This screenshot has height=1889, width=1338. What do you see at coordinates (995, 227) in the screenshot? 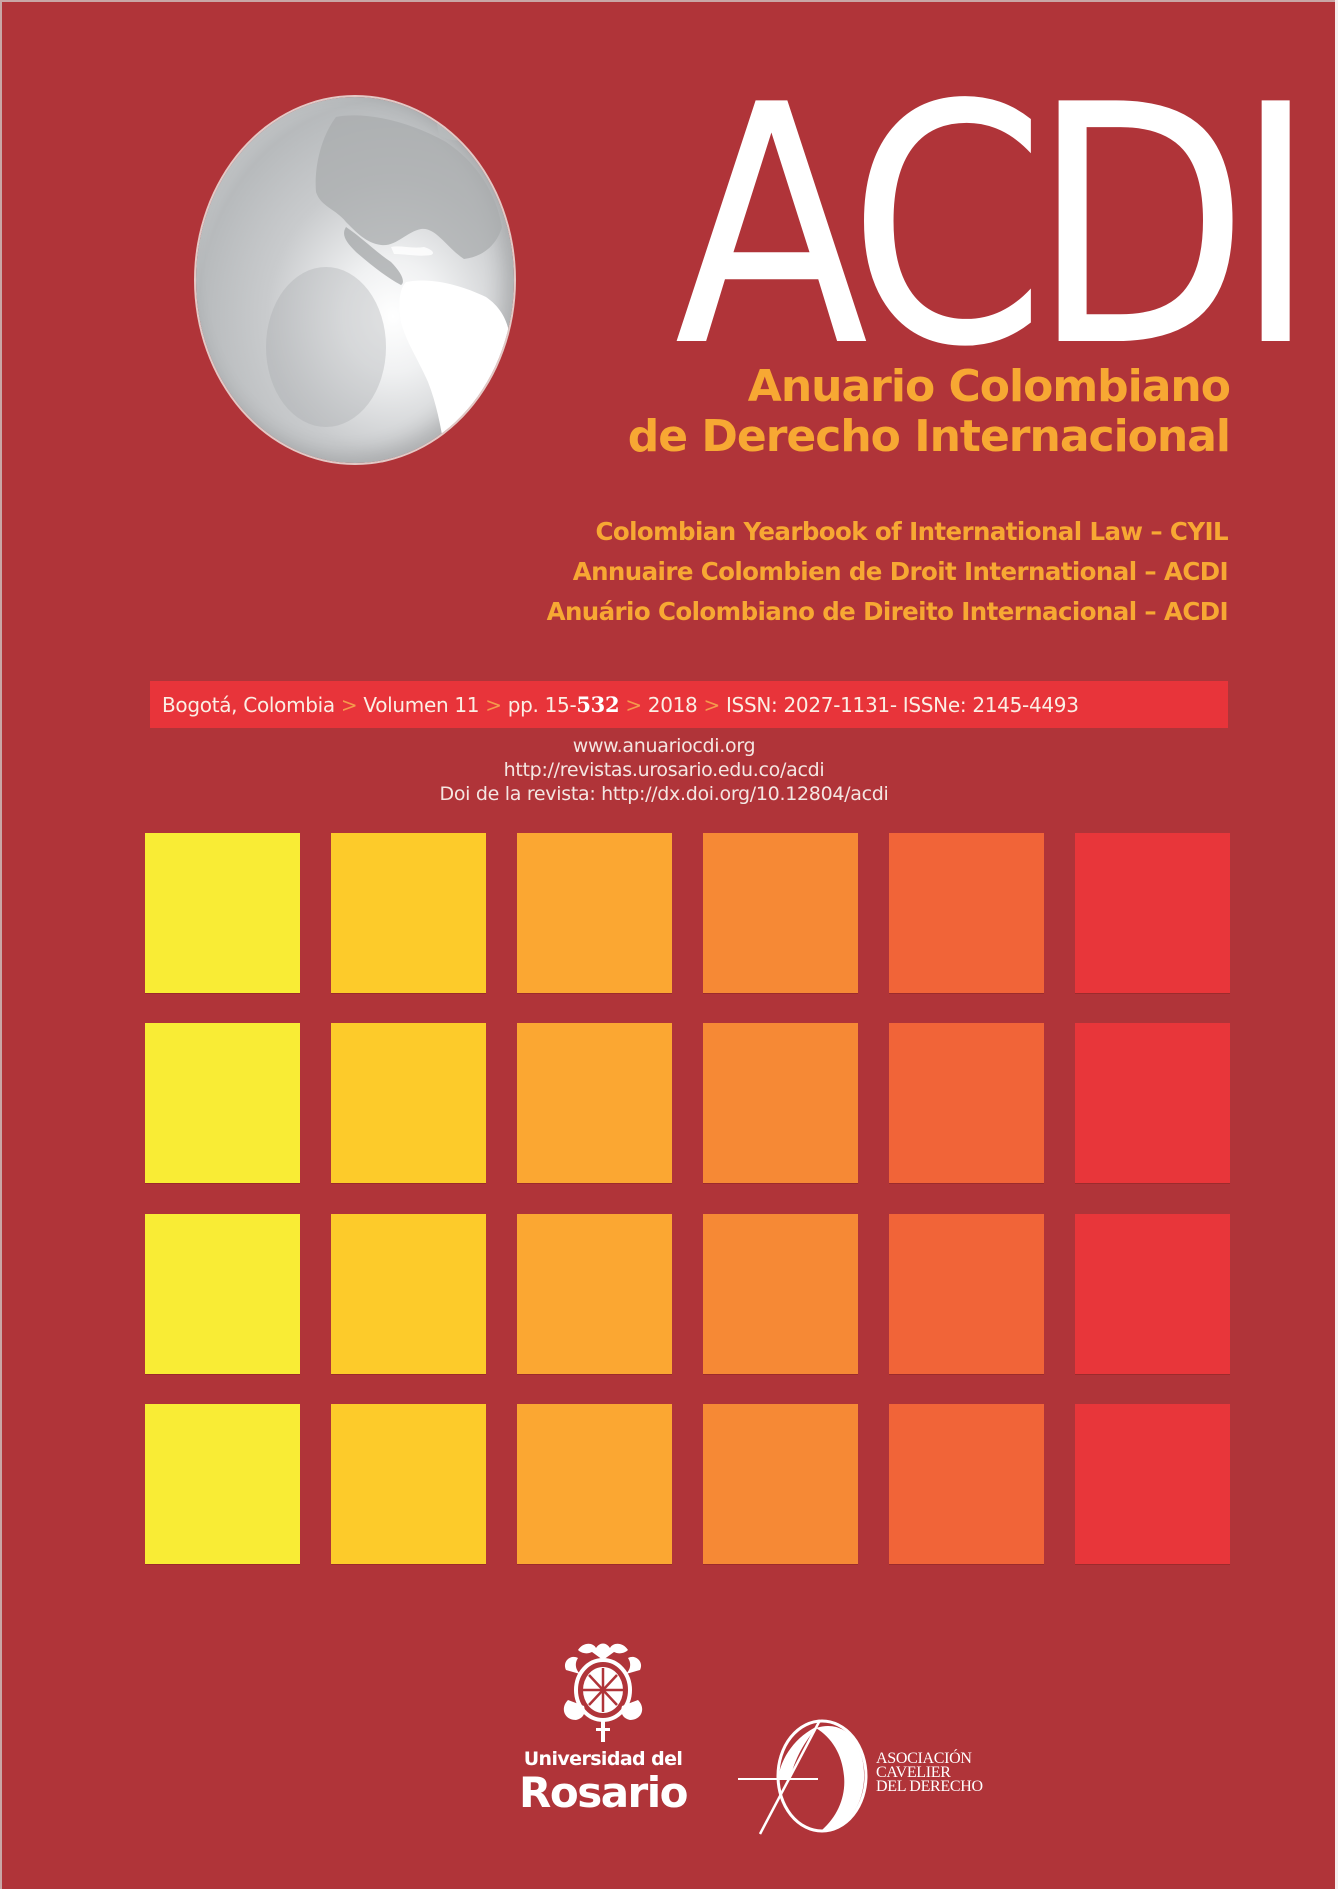
I see `journal-logo-acronym: ACDI` at bounding box center [995, 227].